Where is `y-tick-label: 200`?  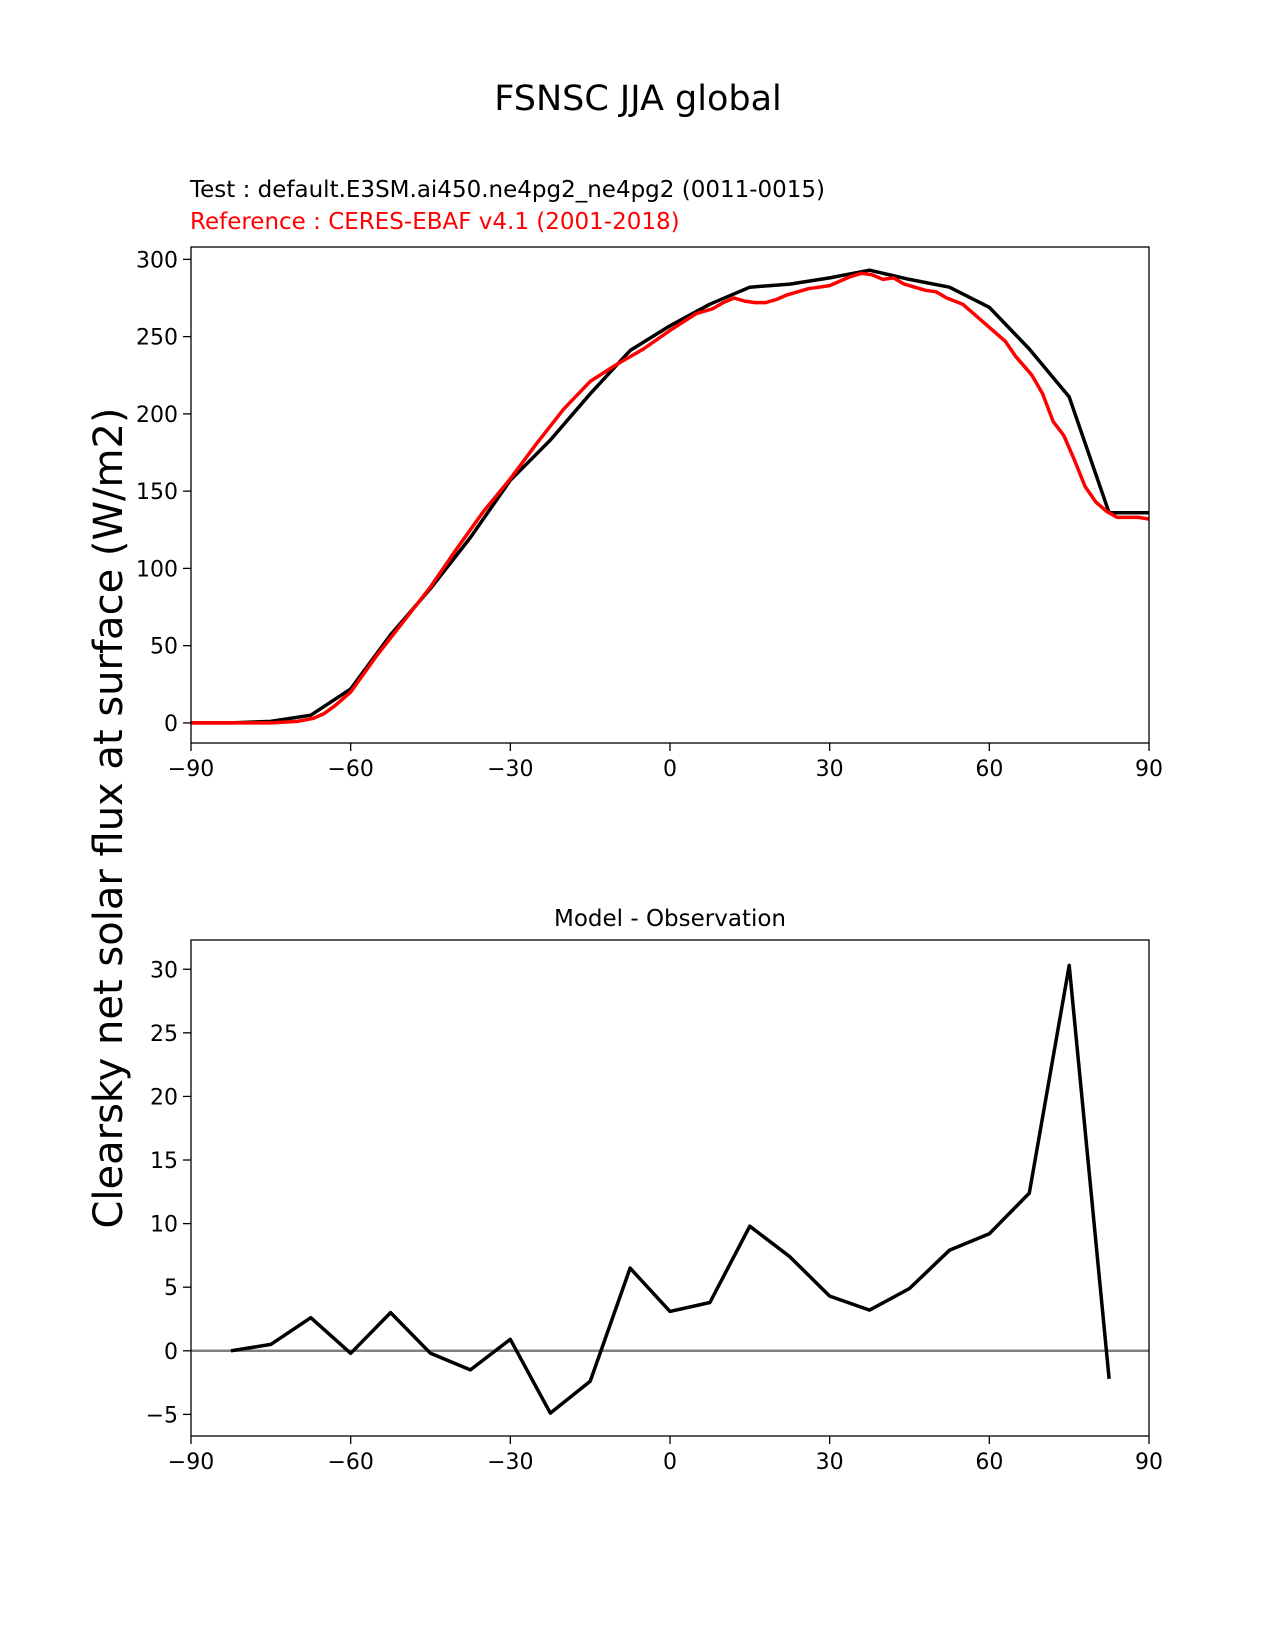 y-tick-label: 200 is located at coordinates (157, 415).